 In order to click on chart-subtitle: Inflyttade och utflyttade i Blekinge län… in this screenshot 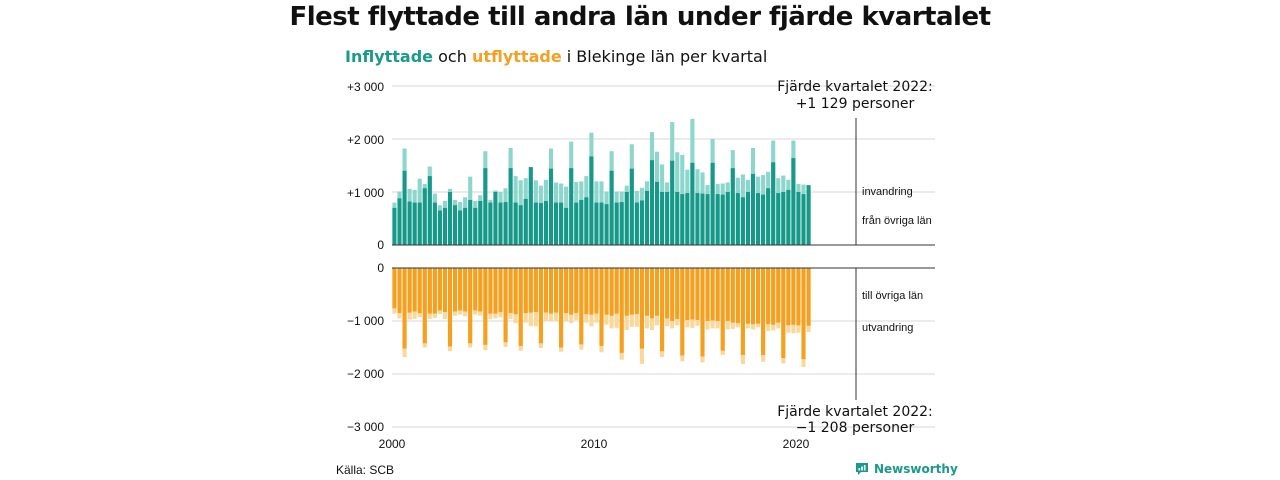, I will do `click(556, 56)`.